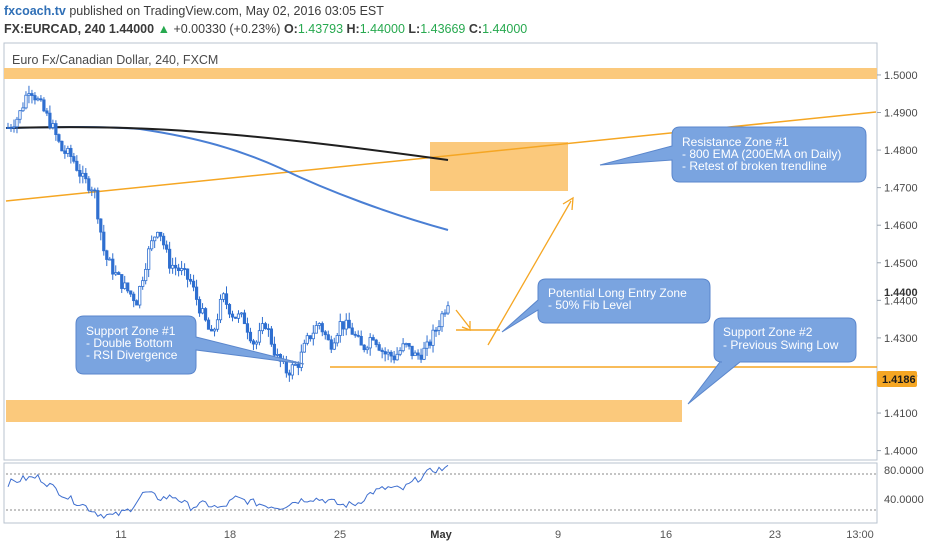 This screenshot has width=932, height=550. Describe the element at coordinates (530, 271) in the screenshot. I see `projection-arrow-up` at that location.